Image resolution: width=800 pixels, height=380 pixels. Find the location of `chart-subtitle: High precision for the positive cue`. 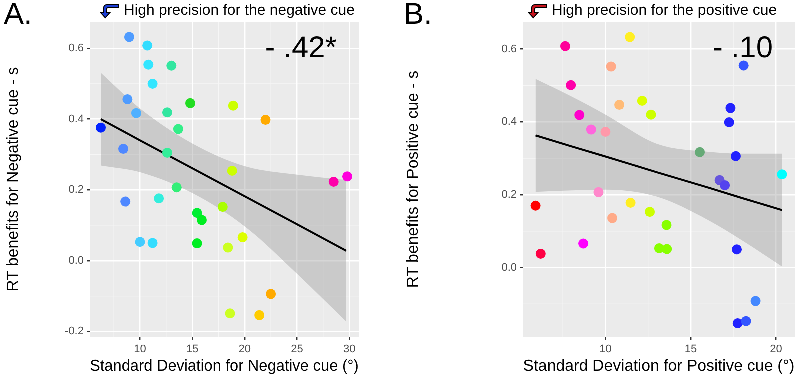

chart-subtitle: High precision for the positive cue is located at coordinates (665, 10).